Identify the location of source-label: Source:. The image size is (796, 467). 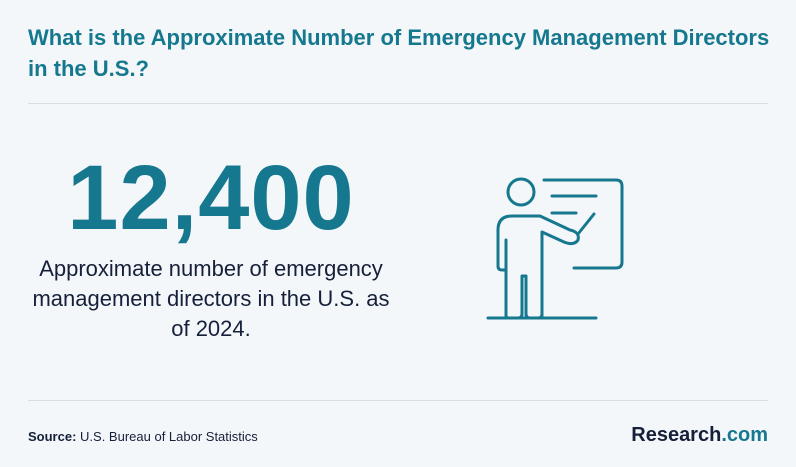
(52, 436).